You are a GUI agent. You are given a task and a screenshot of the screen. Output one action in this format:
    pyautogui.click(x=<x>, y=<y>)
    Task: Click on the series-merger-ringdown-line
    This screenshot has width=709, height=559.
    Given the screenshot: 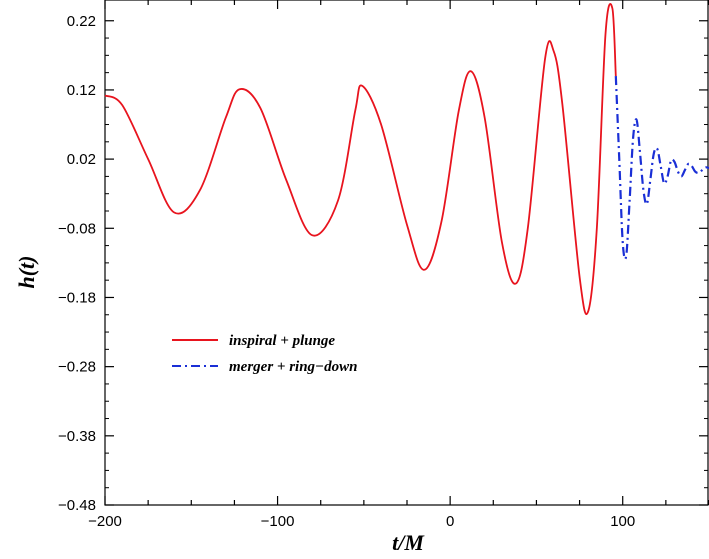 What is the action you would take?
    pyautogui.click(x=661, y=168)
    